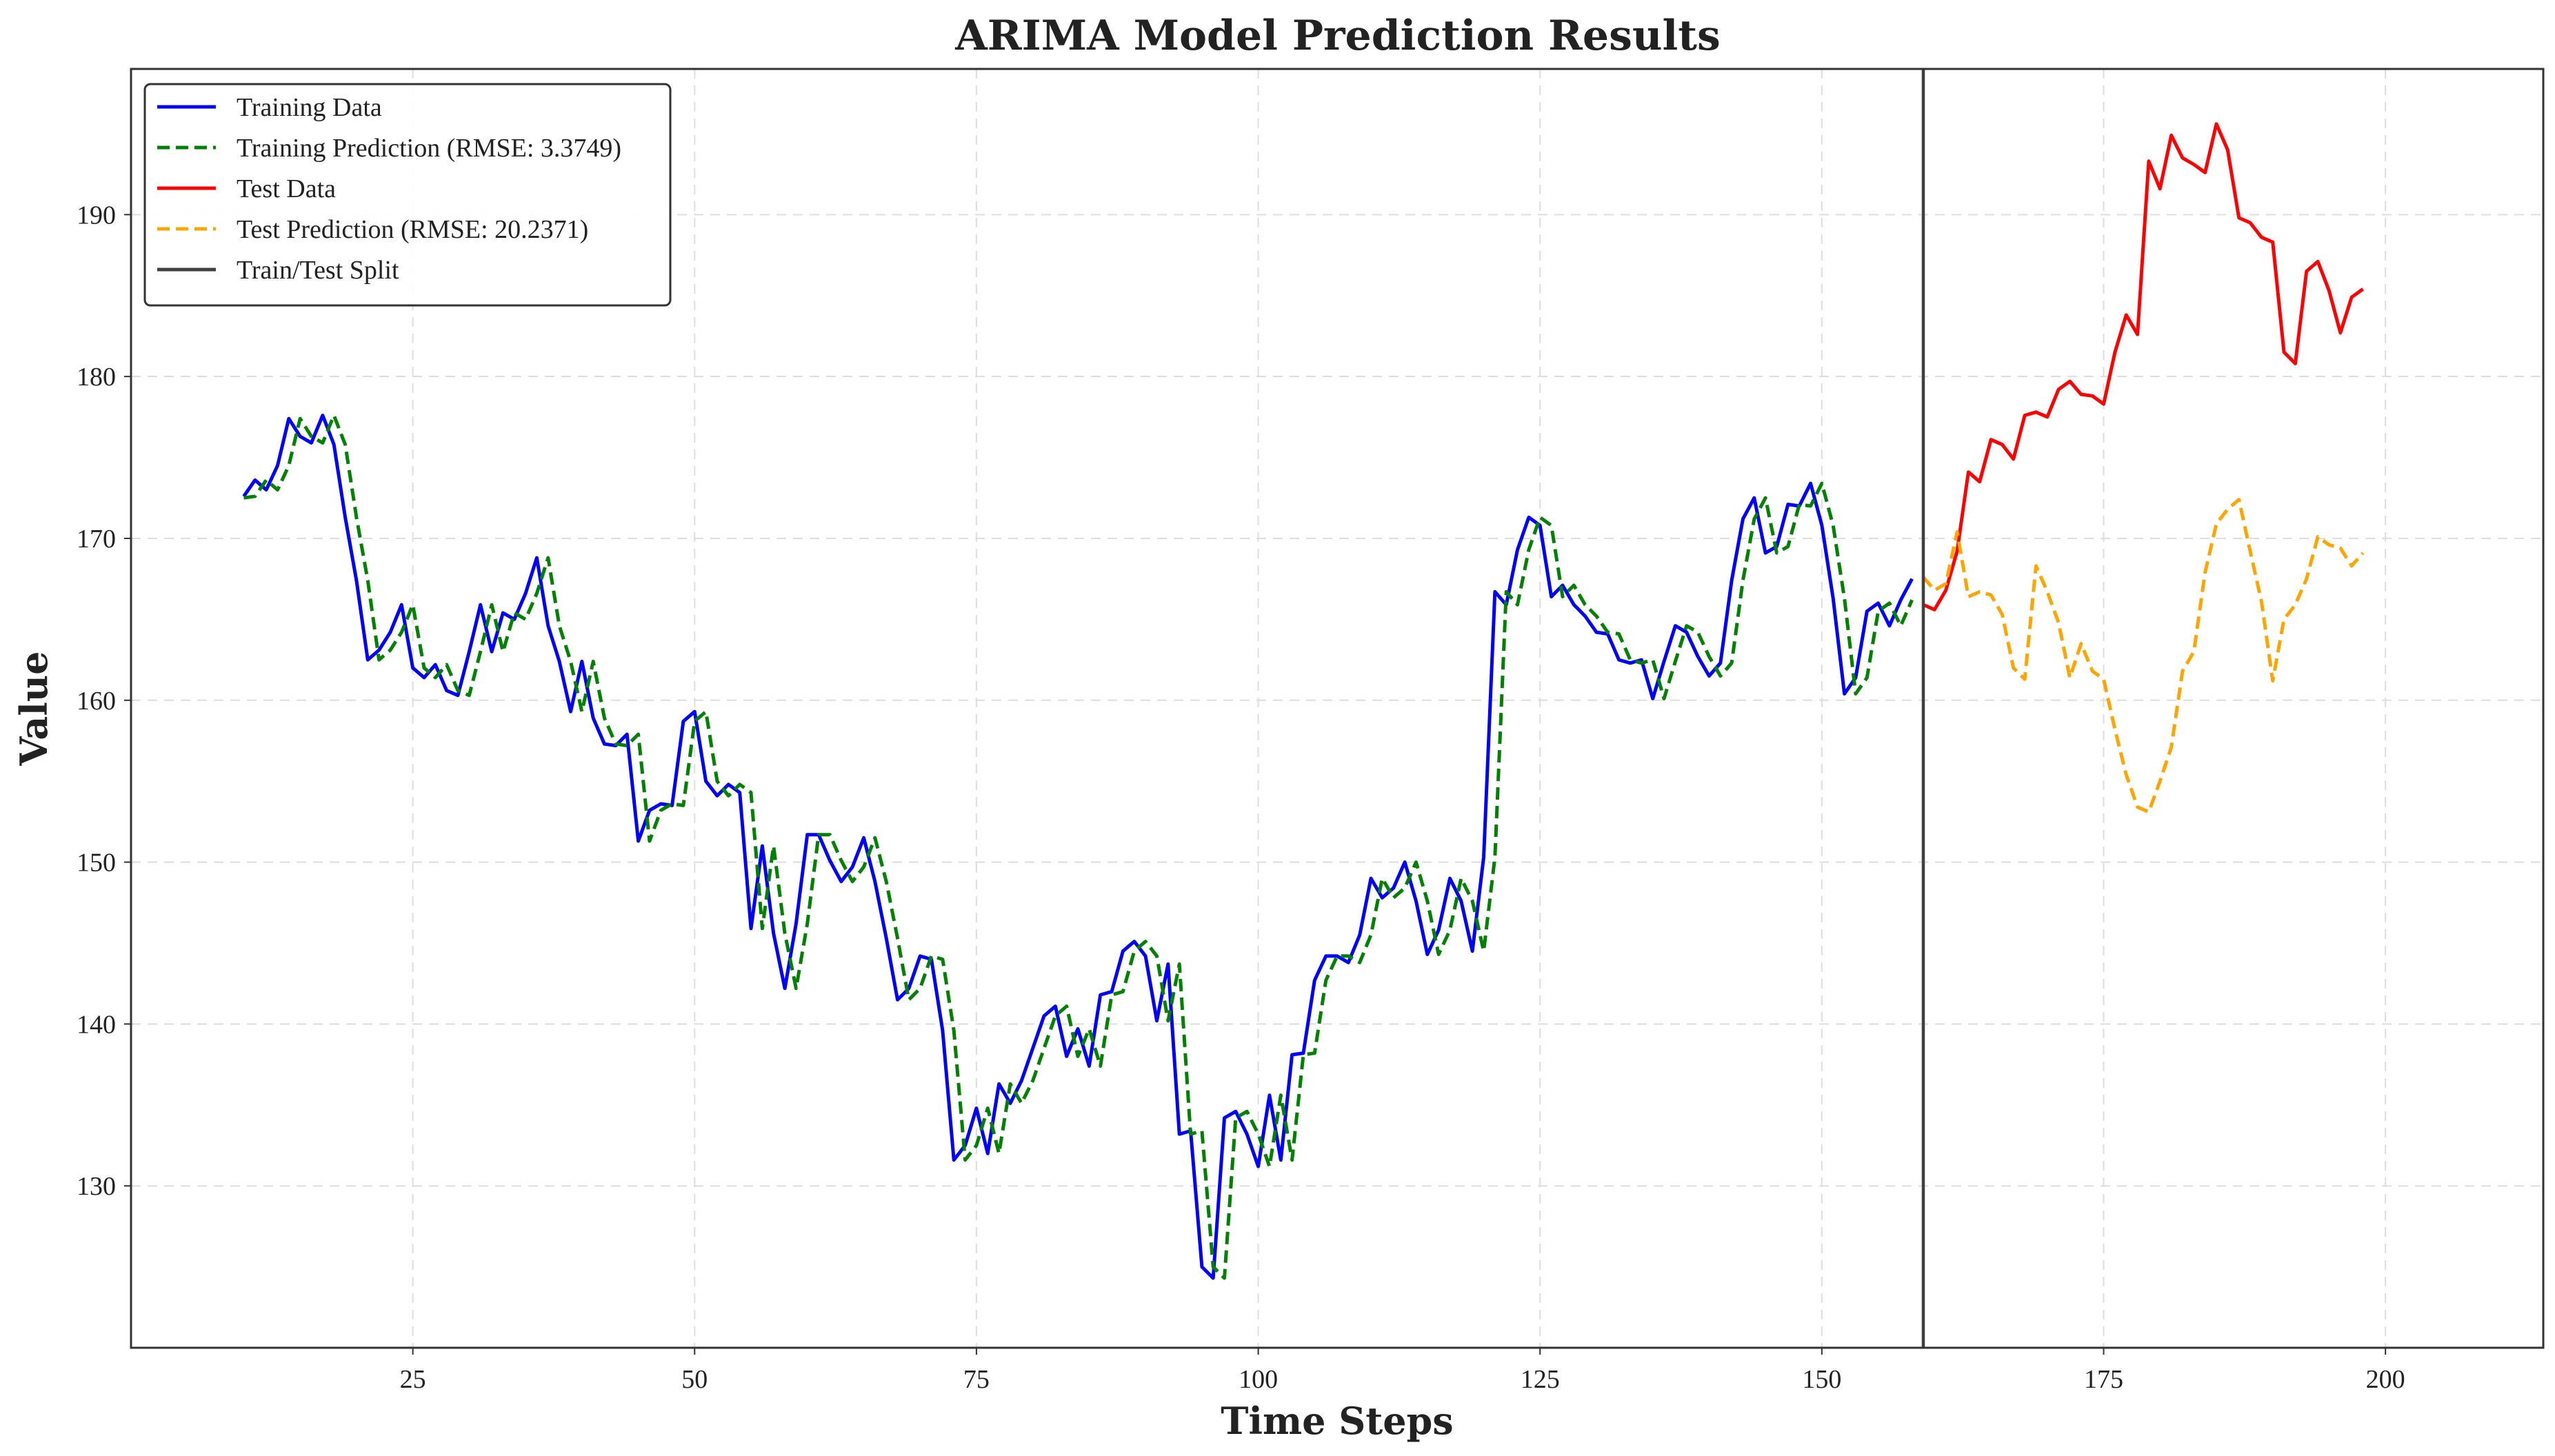 This screenshot has width=2555, height=1456. What do you see at coordinates (2385, 1379) in the screenshot?
I see `x-tick-label: 200` at bounding box center [2385, 1379].